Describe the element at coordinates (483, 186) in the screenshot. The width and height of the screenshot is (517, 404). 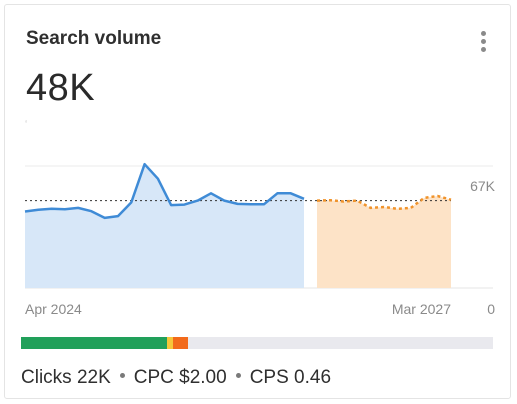
I see `y-max-label: 67K` at that location.